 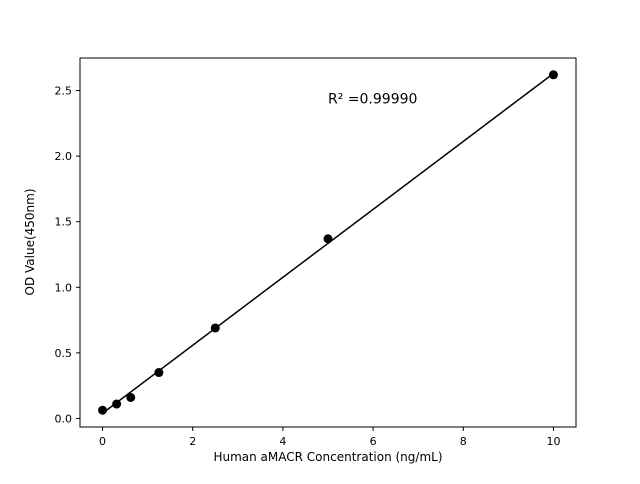 I want to click on y-axis-label: OD Value(450nm), so click(x=30, y=241).